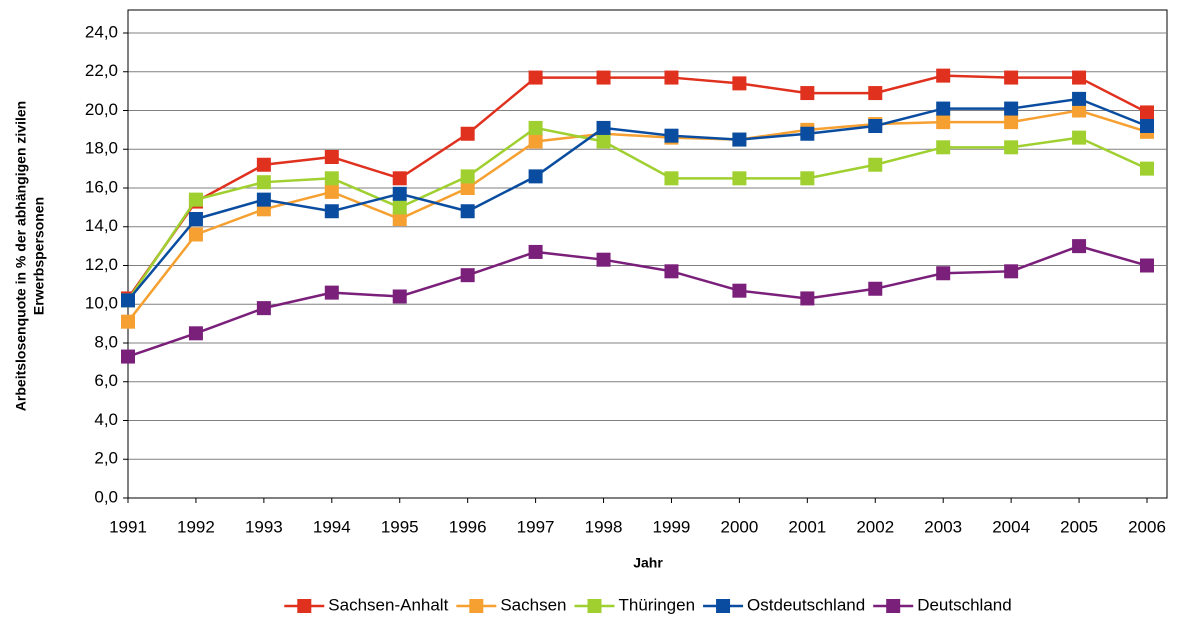 Image resolution: width=1180 pixels, height=619 pixels. I want to click on y-tick-label: 2,0, so click(106, 458).